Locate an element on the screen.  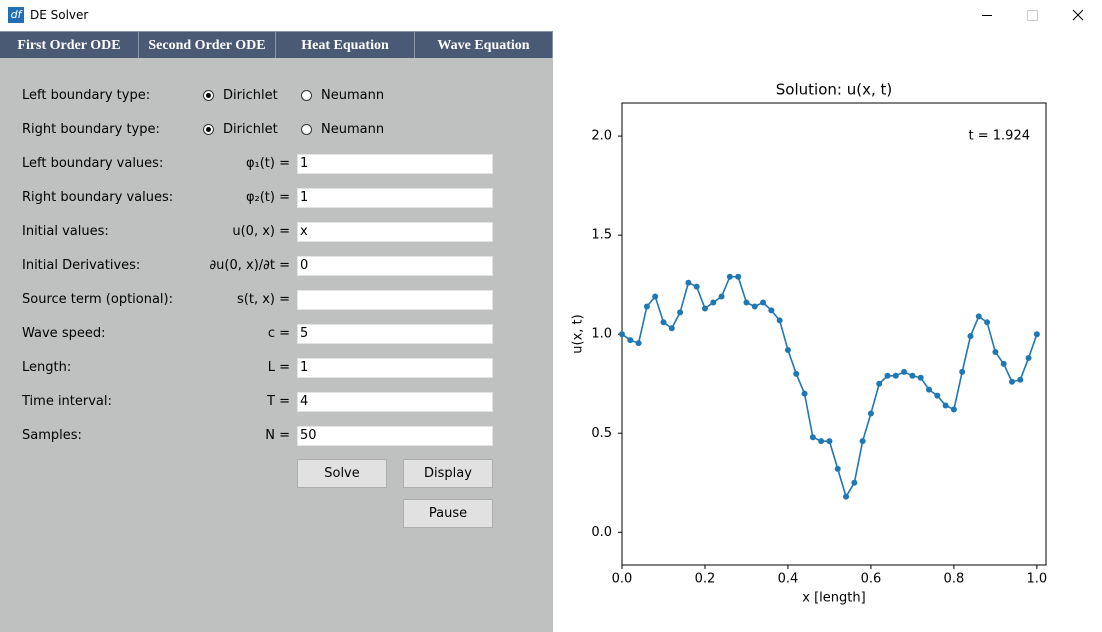
row-label: Left boundary type: is located at coordinates (86, 95).